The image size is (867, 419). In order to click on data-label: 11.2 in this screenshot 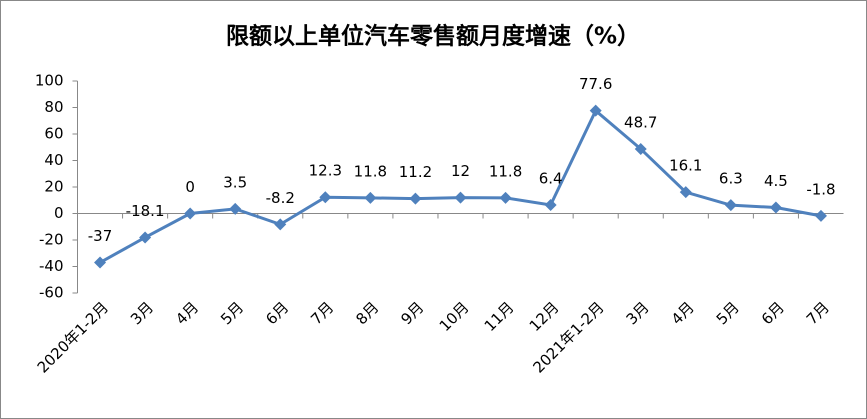, I will do `click(415, 172)`.